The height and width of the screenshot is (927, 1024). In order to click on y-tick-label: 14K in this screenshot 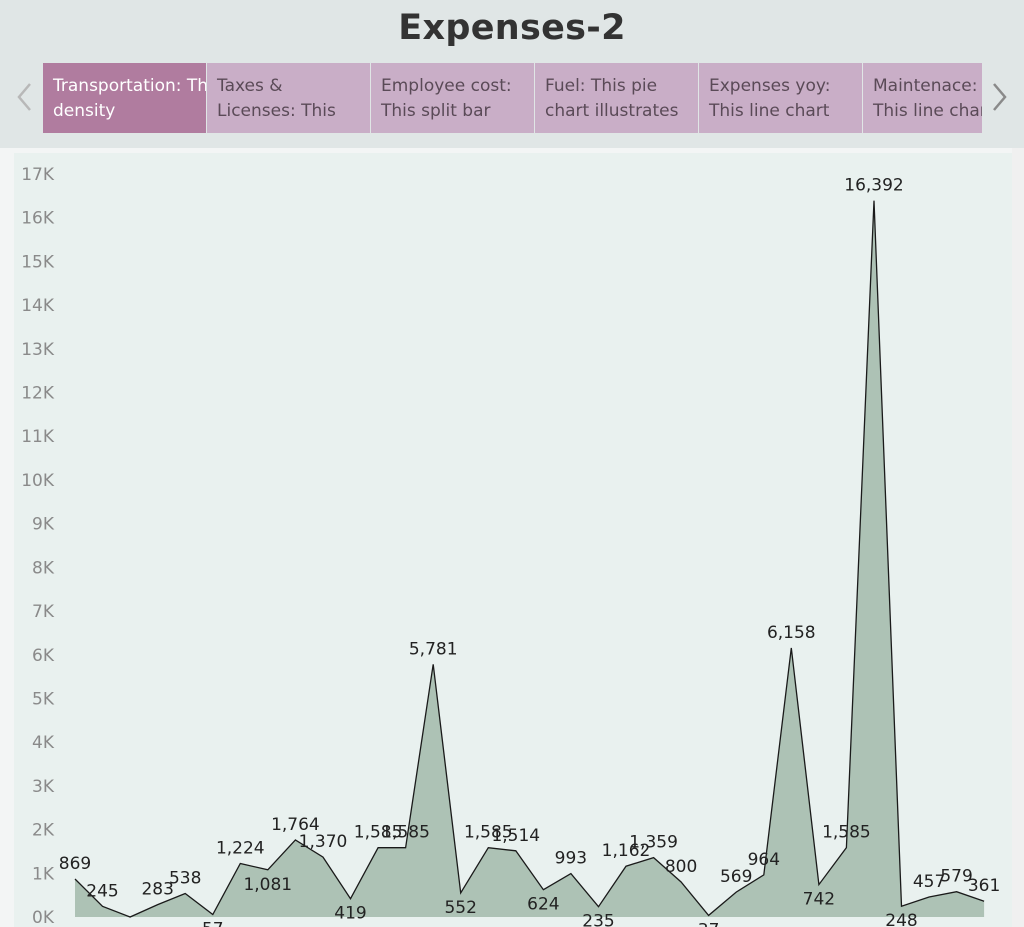, I will do `click(38, 306)`.